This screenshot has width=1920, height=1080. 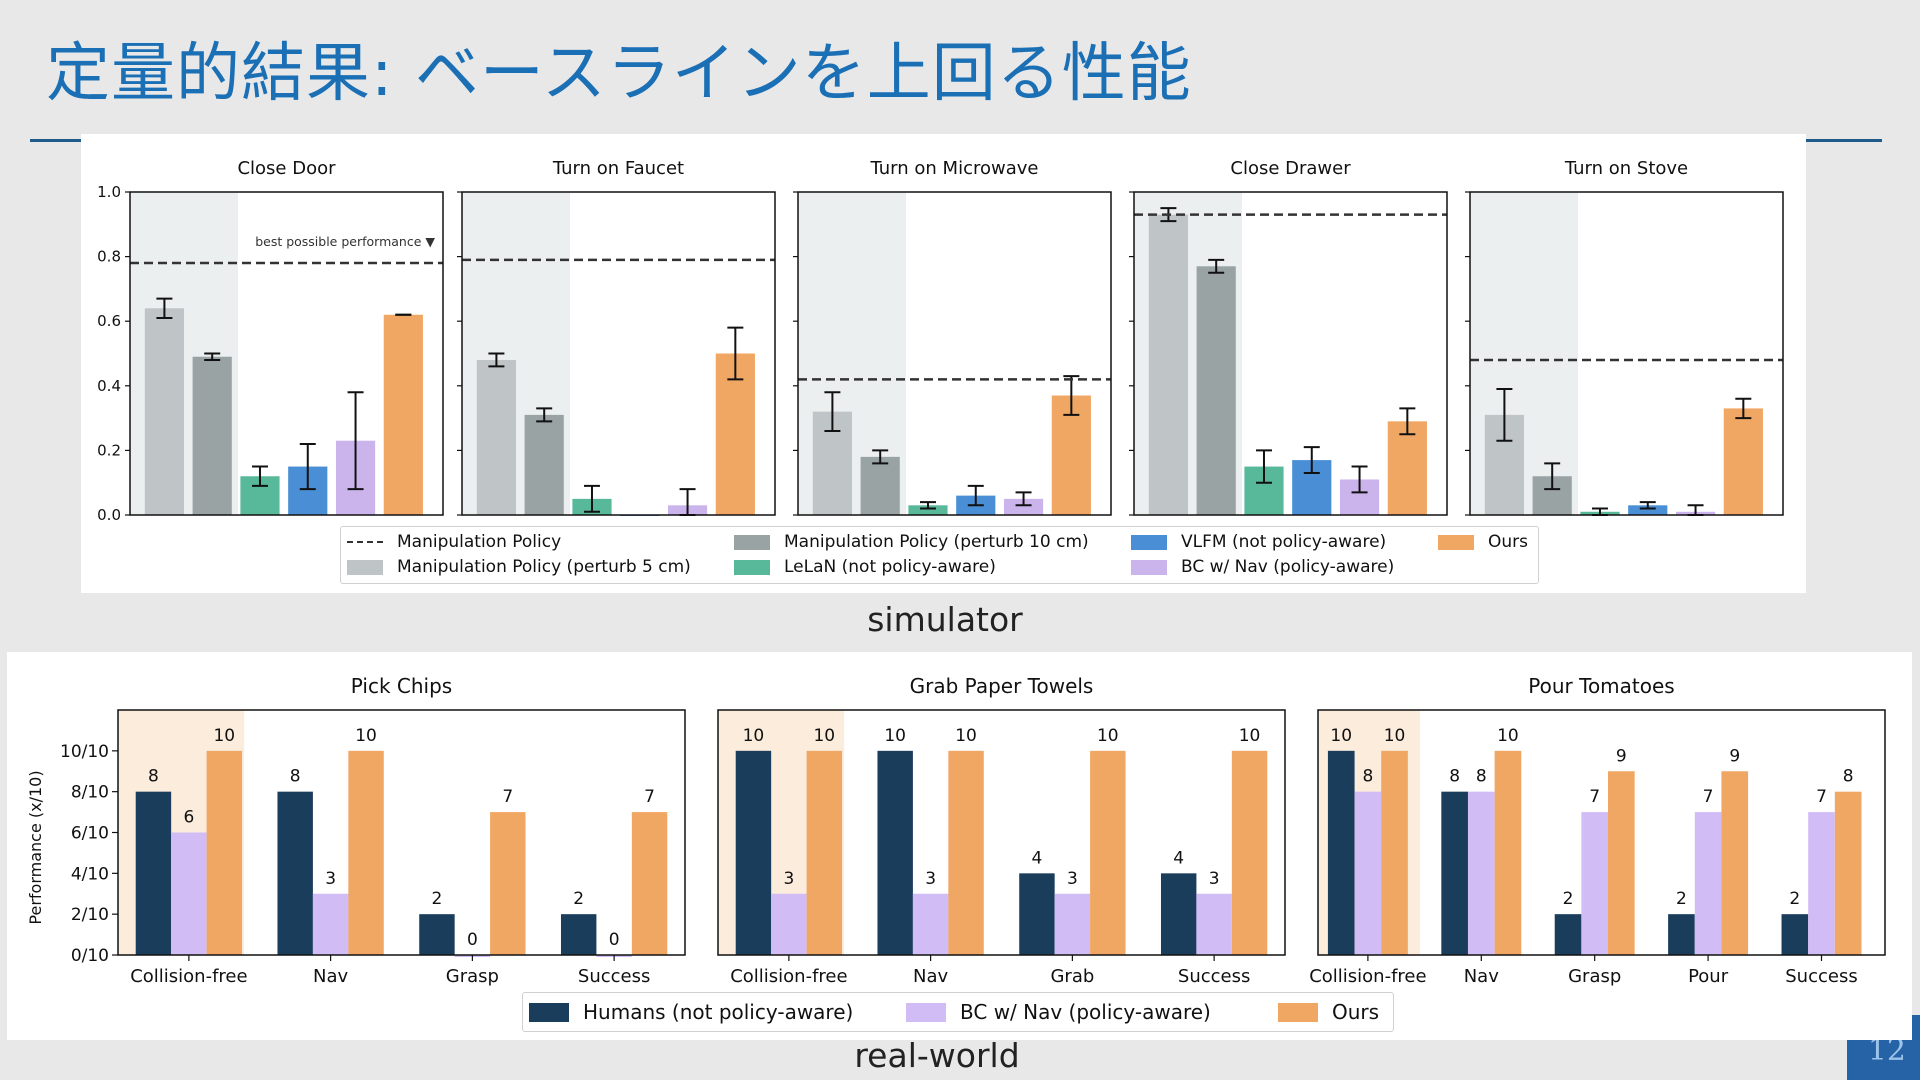 What do you see at coordinates (865, 567) in the screenshot?
I see `legend-item: LeLaN (not policy-aware)` at bounding box center [865, 567].